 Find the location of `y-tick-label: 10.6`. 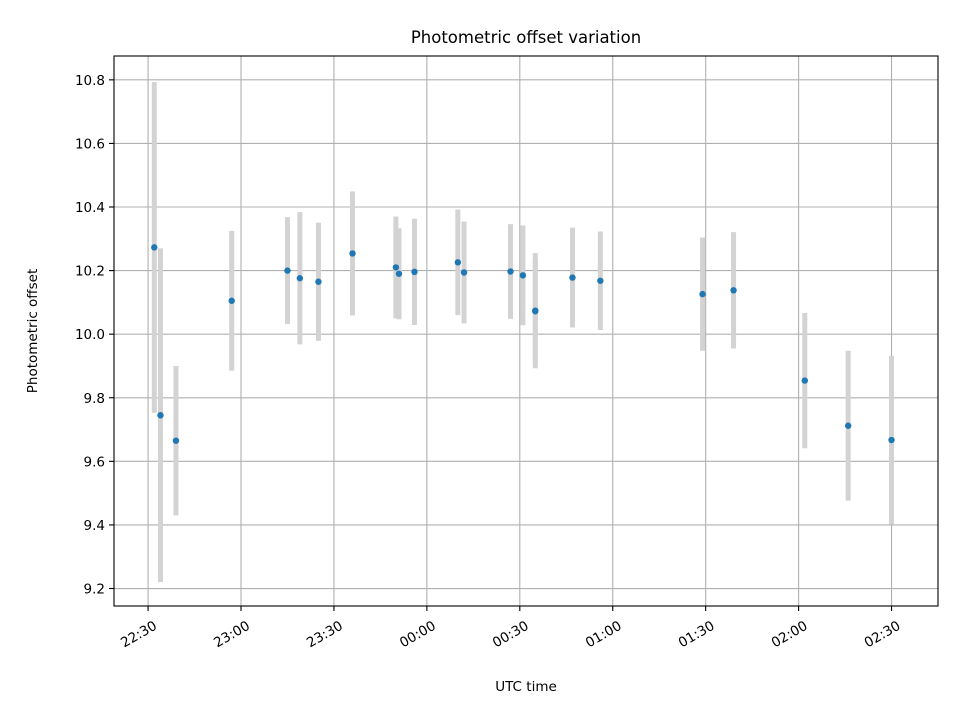

y-tick-label: 10.6 is located at coordinates (90, 144).